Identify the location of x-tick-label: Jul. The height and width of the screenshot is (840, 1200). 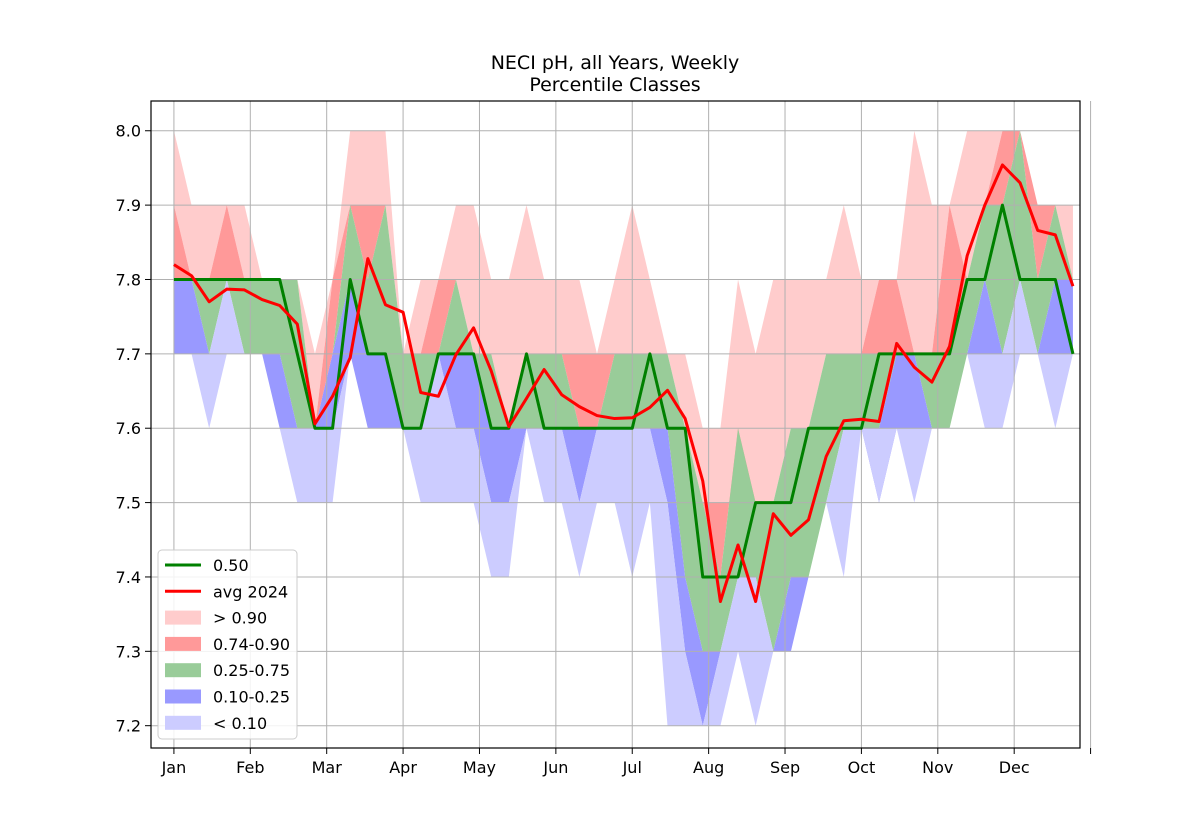
(632, 767).